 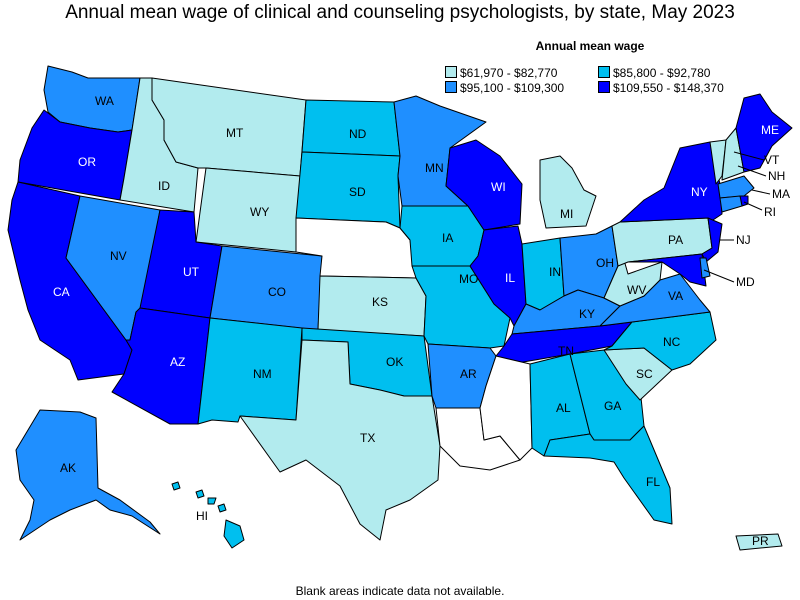 I want to click on state-label-ID: ID, so click(x=164, y=186).